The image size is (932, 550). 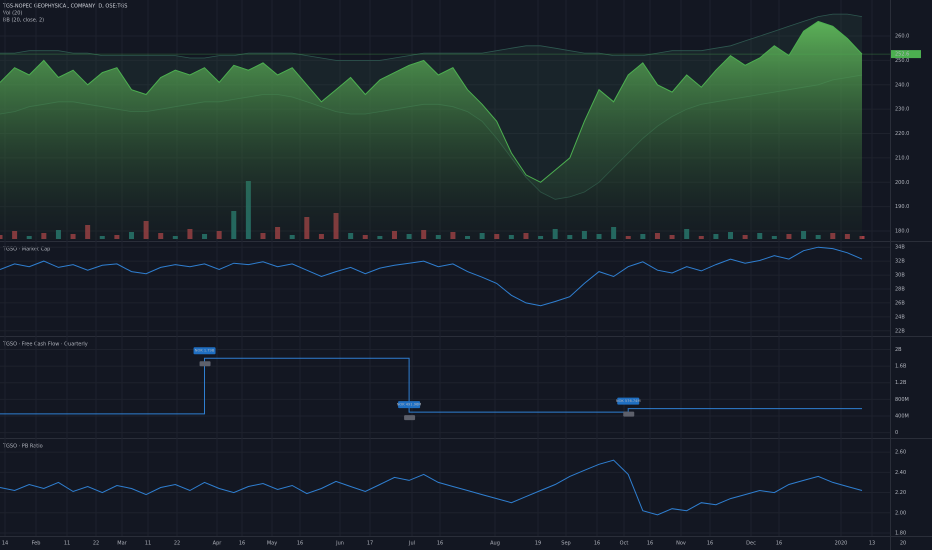 I want to click on y-tick-label: 210.0, so click(x=902, y=158).